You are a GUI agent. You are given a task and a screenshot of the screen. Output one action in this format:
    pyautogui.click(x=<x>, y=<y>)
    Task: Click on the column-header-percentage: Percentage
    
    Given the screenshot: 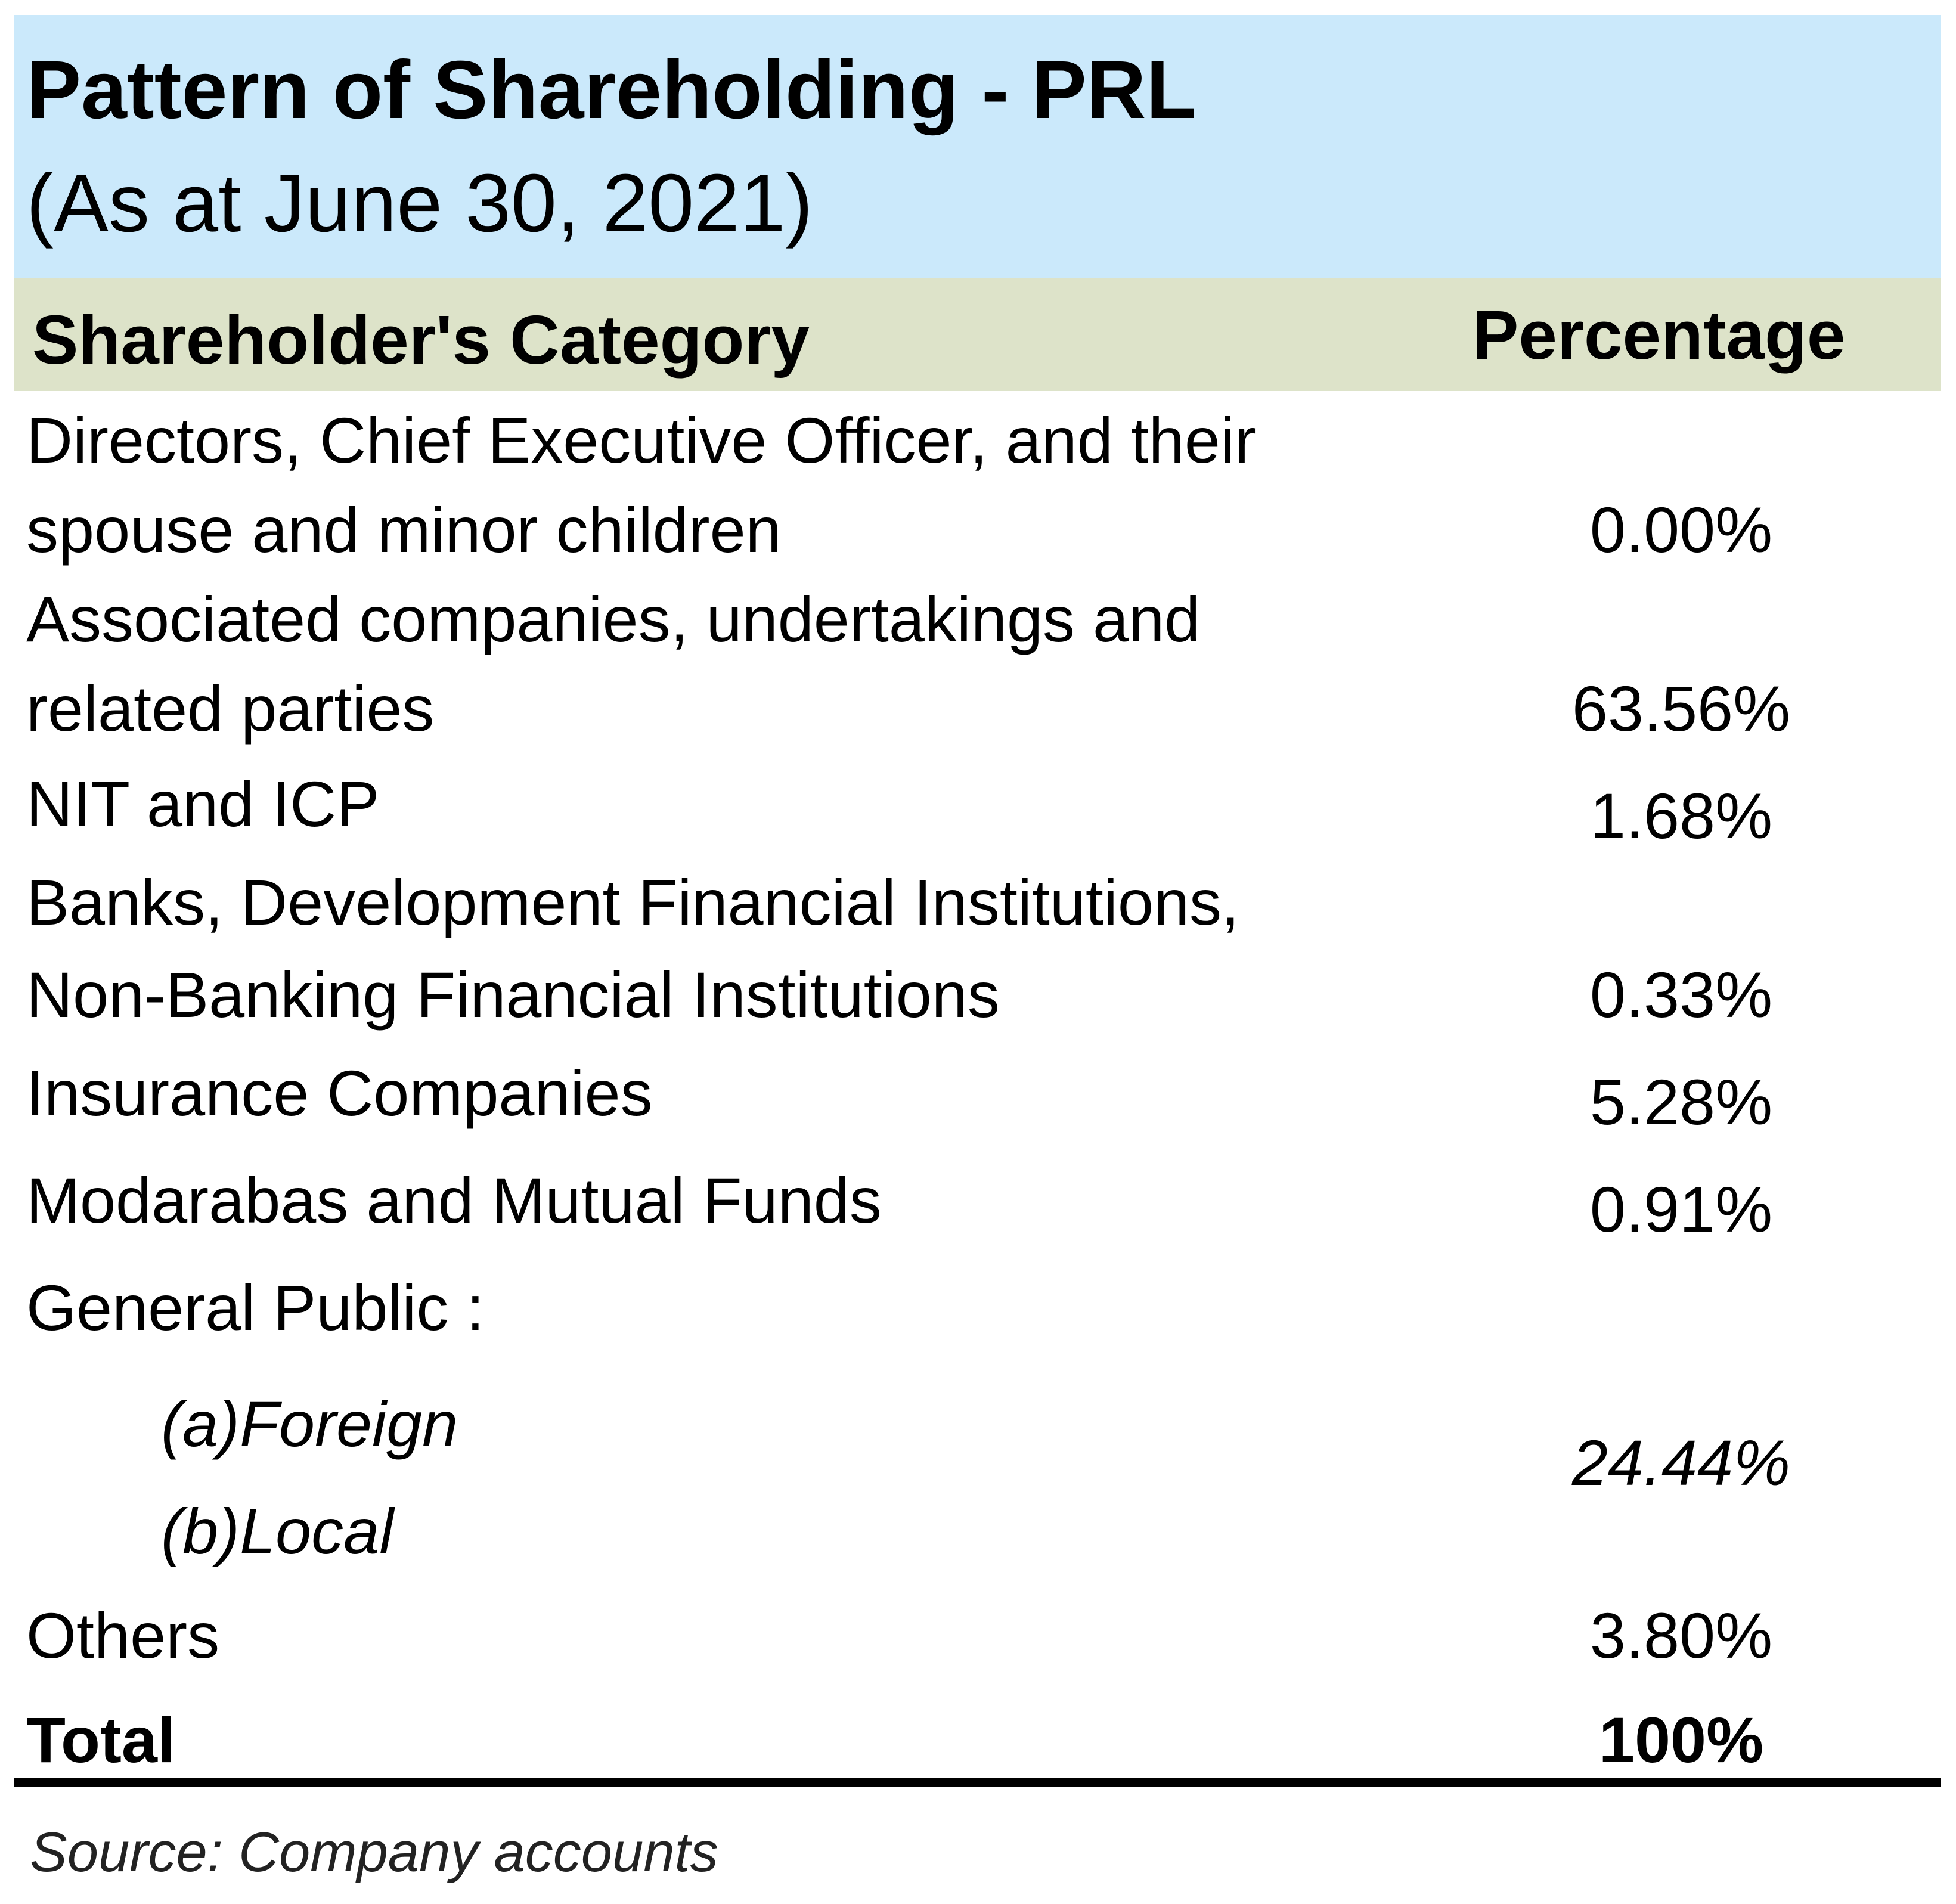 What is the action you would take?
    pyautogui.click(x=1659, y=335)
    